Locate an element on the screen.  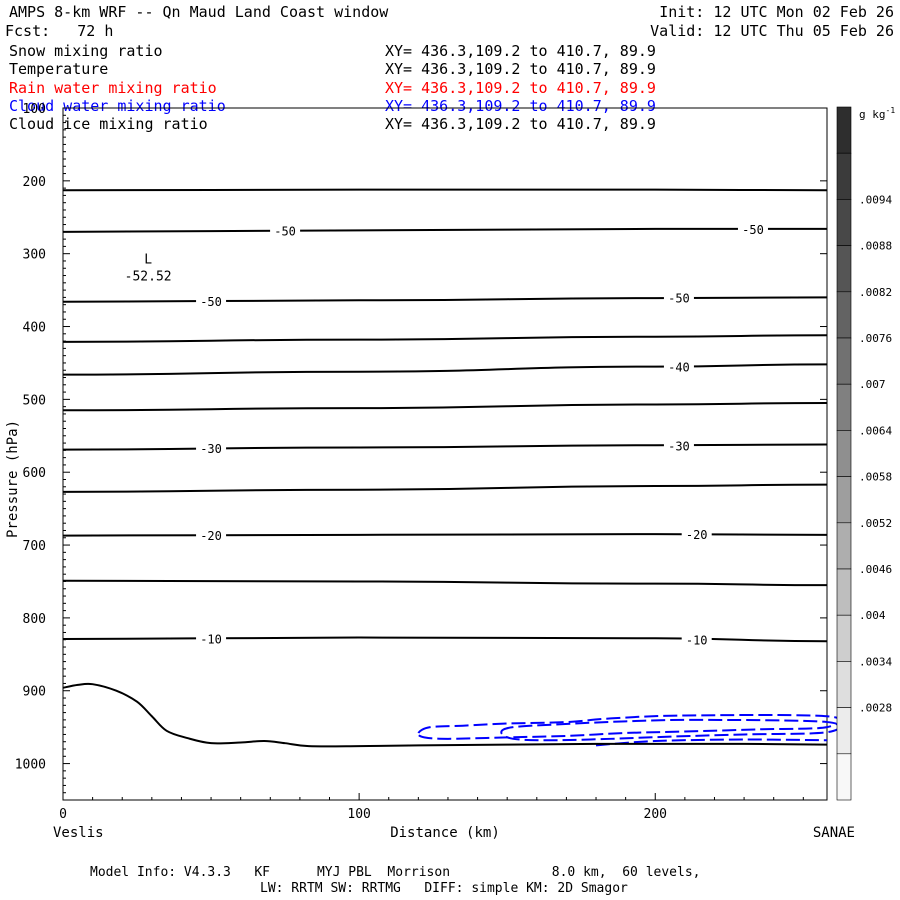
y-tick-label: 500 is located at coordinates (34, 400).